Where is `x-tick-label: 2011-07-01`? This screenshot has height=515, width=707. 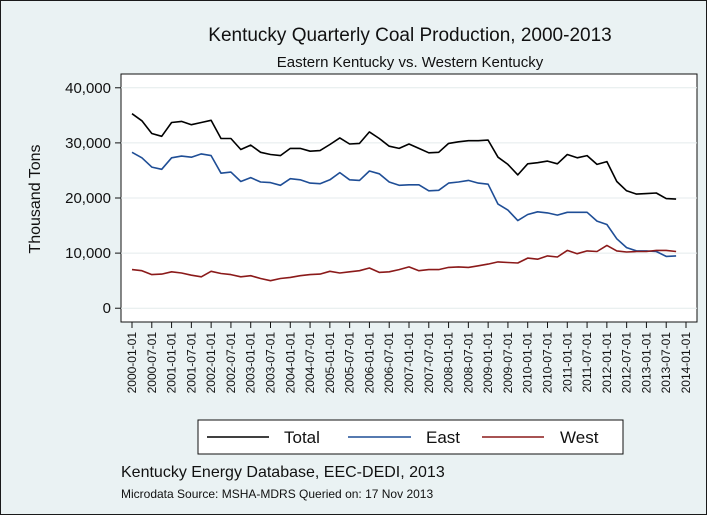
x-tick-label: 2011-07-01 is located at coordinates (587, 362).